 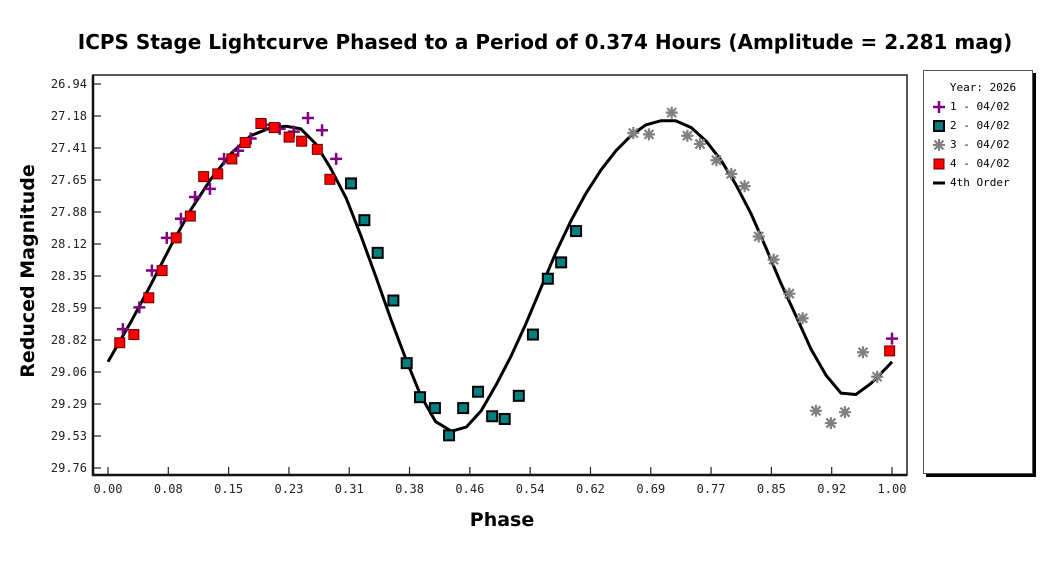 What do you see at coordinates (590, 489) in the screenshot?
I see `x-tick-label: 0.62` at bounding box center [590, 489].